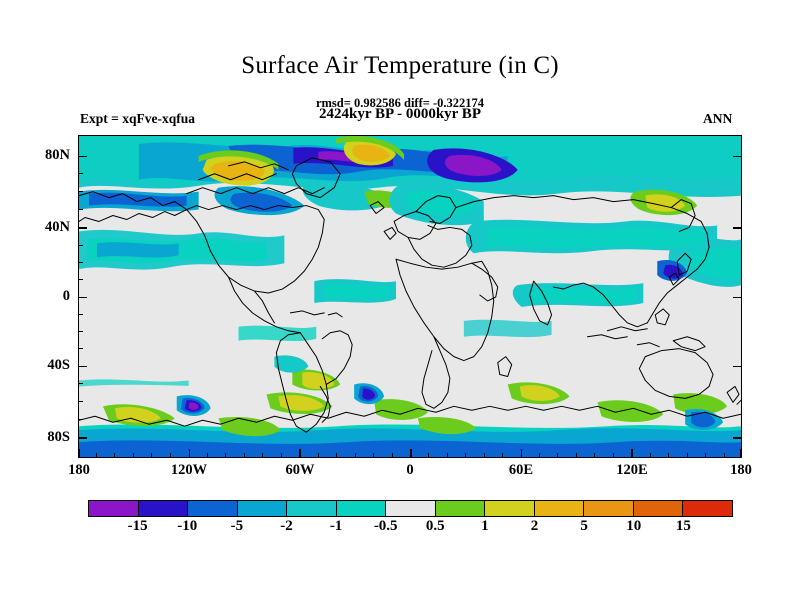  Describe the element at coordinates (385, 526) in the screenshot. I see `colorbar-tick-label-5: -0.5` at that location.